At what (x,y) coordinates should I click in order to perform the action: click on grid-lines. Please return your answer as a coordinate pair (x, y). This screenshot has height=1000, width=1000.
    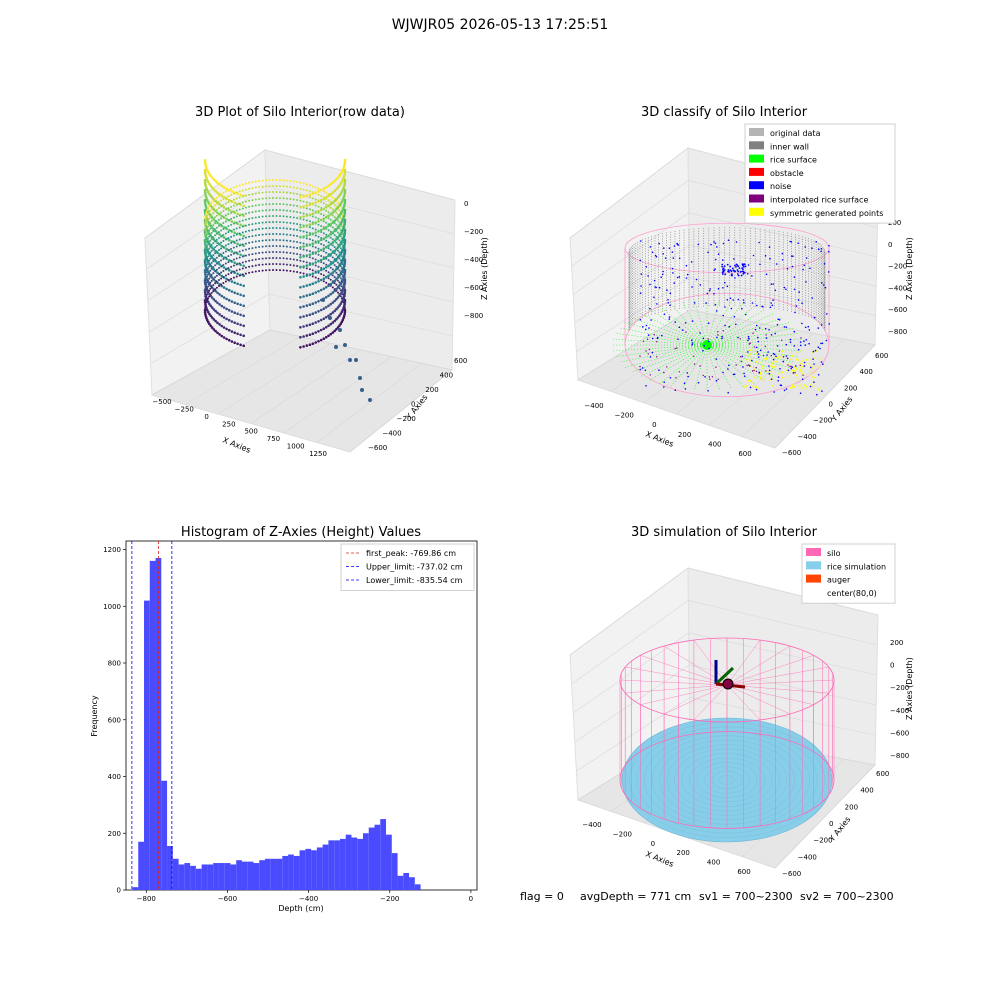
    Looking at the image, I should click on (300, 301).